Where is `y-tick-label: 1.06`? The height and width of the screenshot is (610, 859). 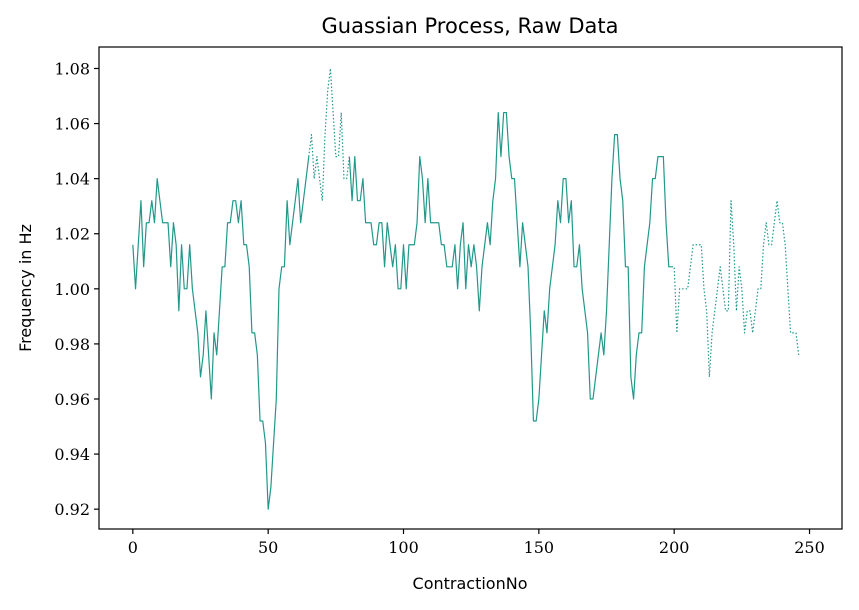
y-tick-label: 1.06 is located at coordinates (72, 124).